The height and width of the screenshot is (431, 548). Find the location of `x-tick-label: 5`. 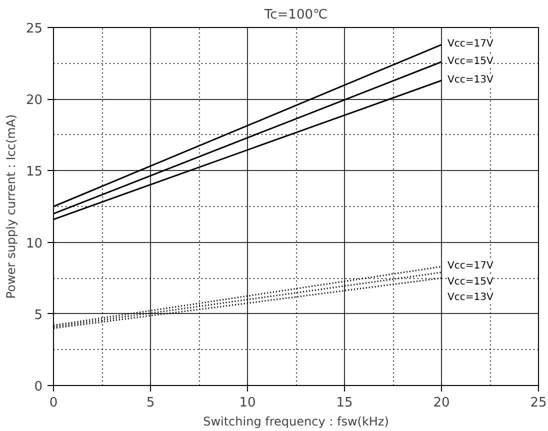

x-tick-label: 5 is located at coordinates (150, 403).